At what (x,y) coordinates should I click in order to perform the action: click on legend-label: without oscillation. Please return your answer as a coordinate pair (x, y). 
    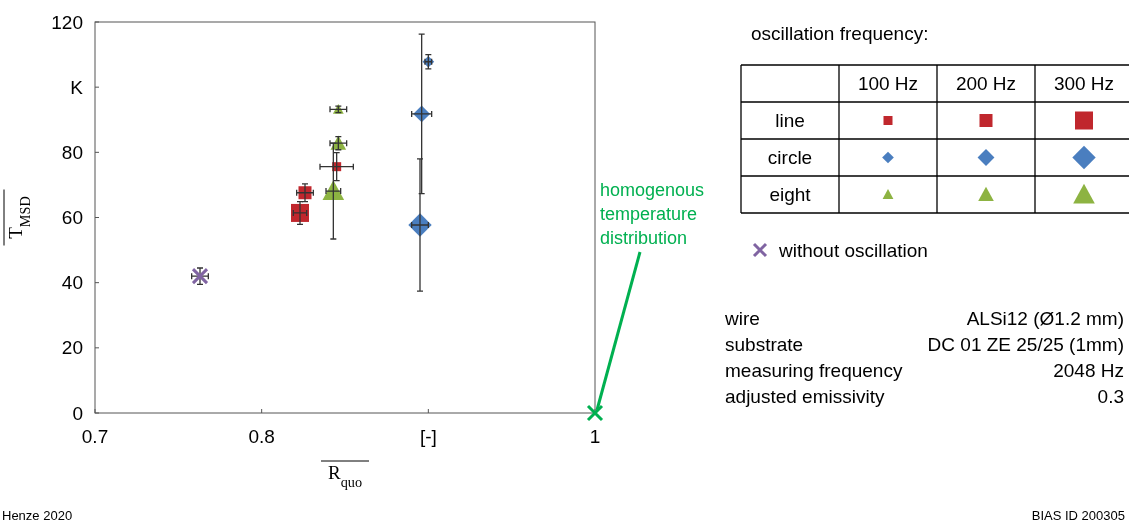
    Looking at the image, I should click on (853, 250).